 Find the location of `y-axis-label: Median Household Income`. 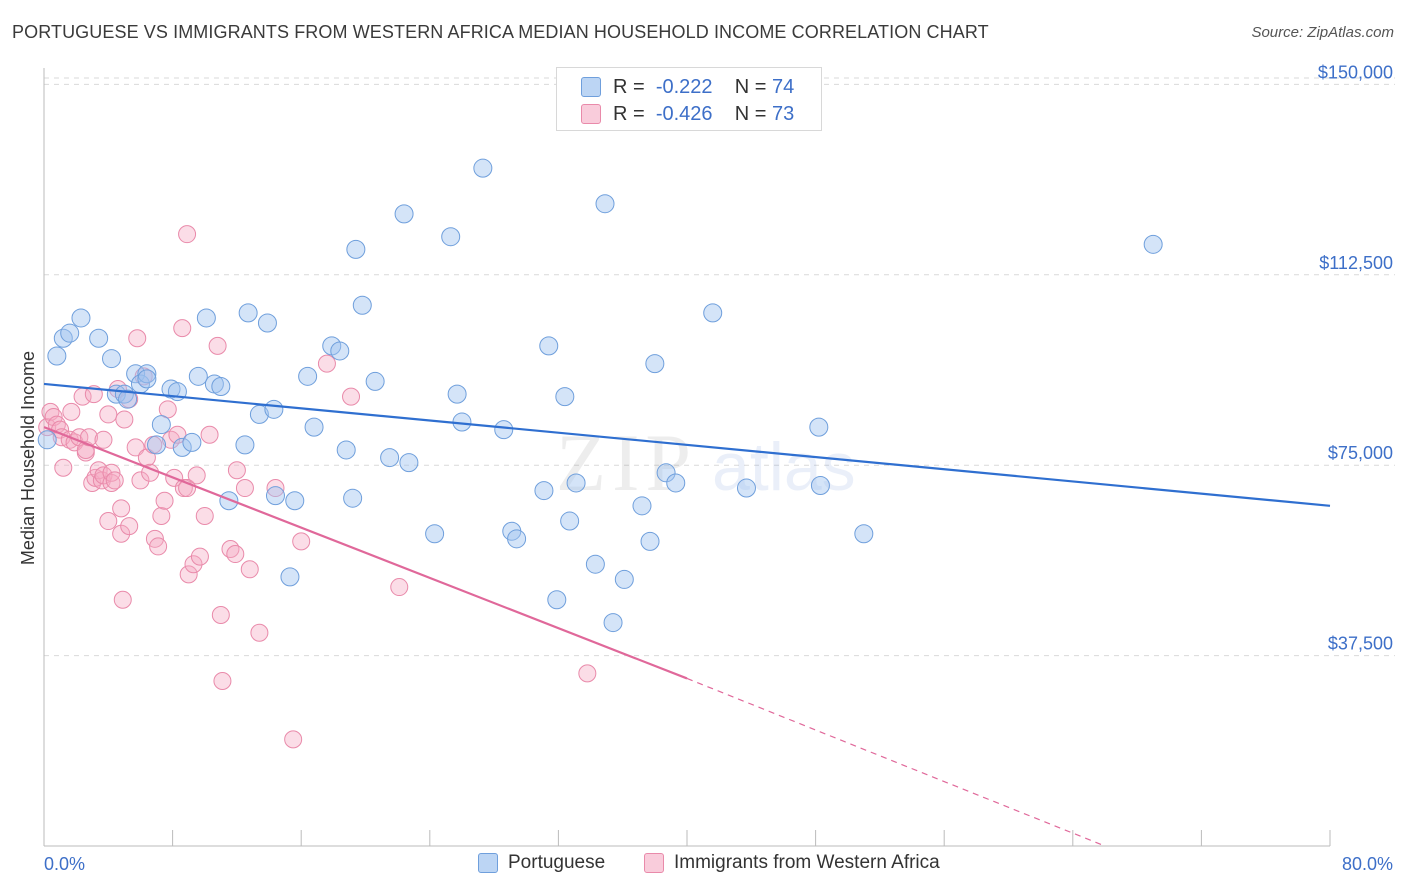

y-axis-label: Median Household Income is located at coordinates (28, 458).